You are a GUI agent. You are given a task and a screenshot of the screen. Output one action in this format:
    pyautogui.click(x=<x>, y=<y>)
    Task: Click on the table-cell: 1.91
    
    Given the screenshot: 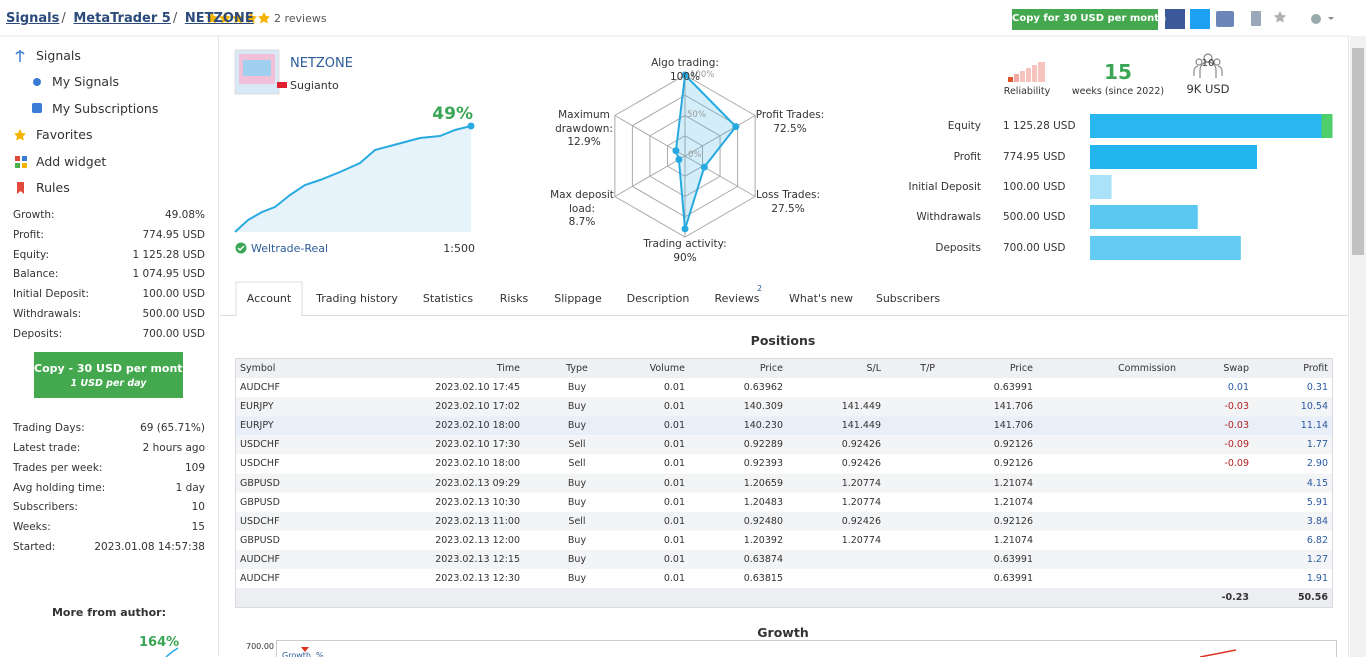 What is the action you would take?
    pyautogui.click(x=1317, y=578)
    